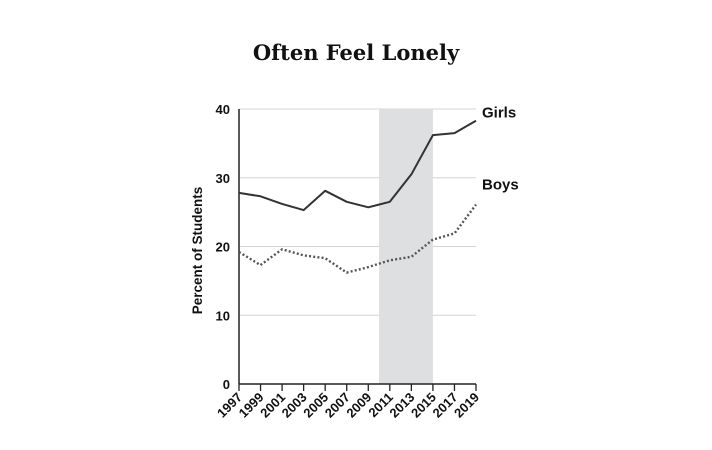 The height and width of the screenshot is (450, 712). What do you see at coordinates (356, 52) in the screenshot?
I see `chart-title: Often Feel Lonely` at bounding box center [356, 52].